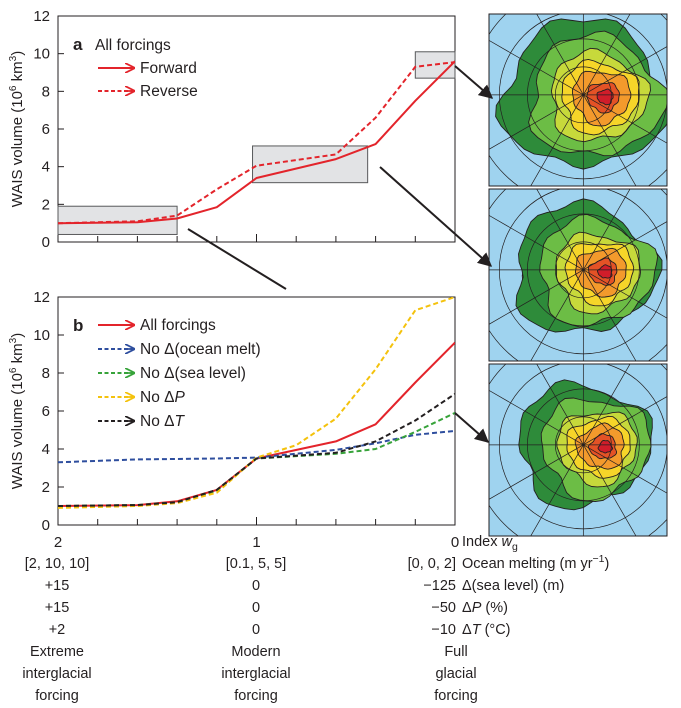 The image size is (681, 708). I want to click on sea-level-value-extreme: +15, so click(57, 586).